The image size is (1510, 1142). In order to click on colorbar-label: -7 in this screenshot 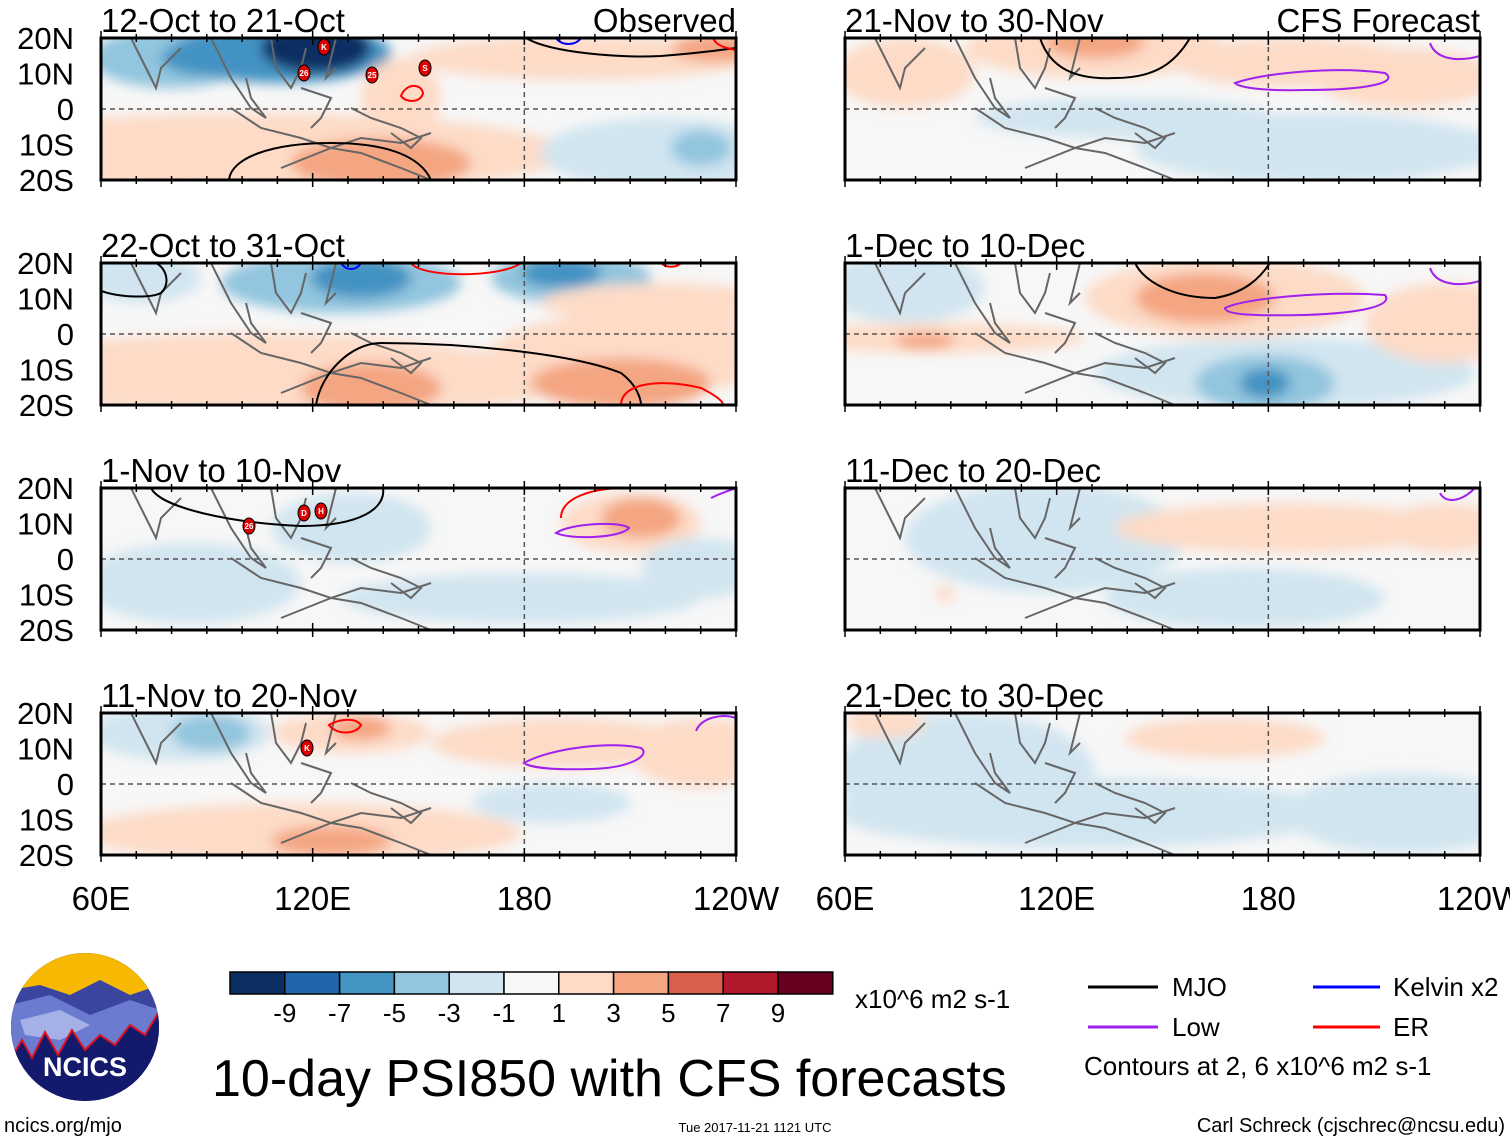, I will do `click(339, 1013)`.